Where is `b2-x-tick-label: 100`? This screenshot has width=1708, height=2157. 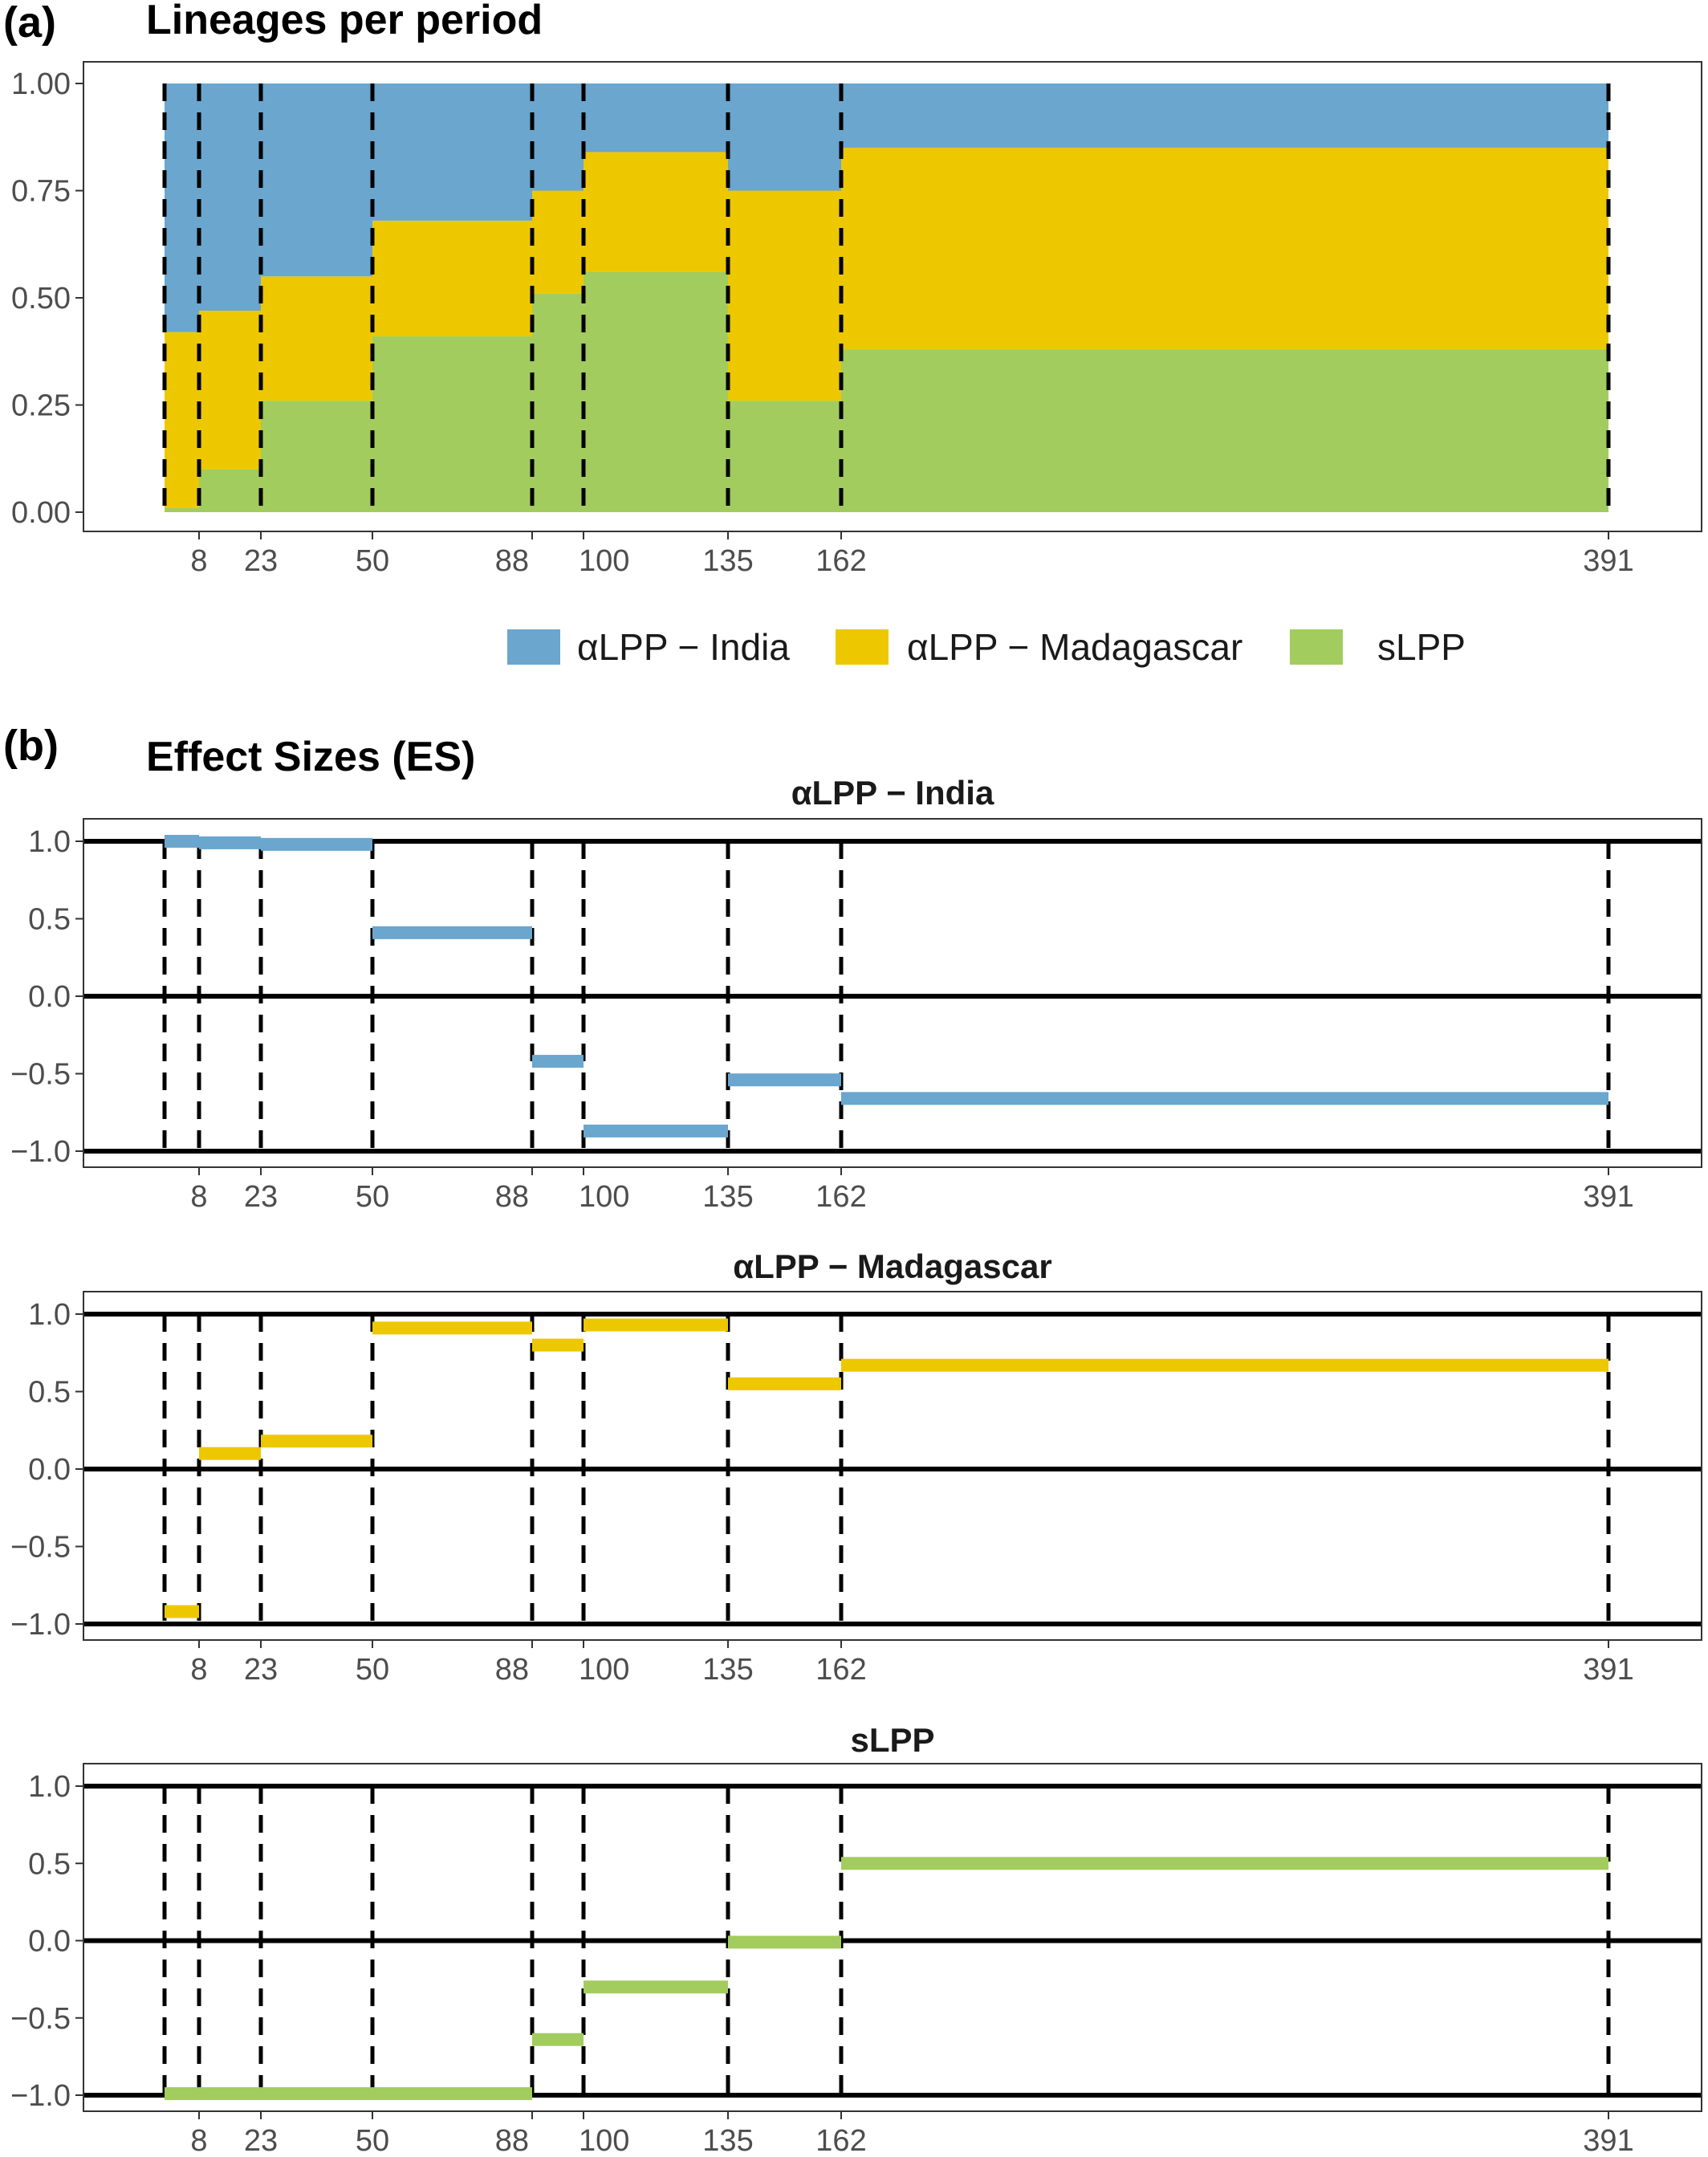 b2-x-tick-label: 100 is located at coordinates (604, 2141).